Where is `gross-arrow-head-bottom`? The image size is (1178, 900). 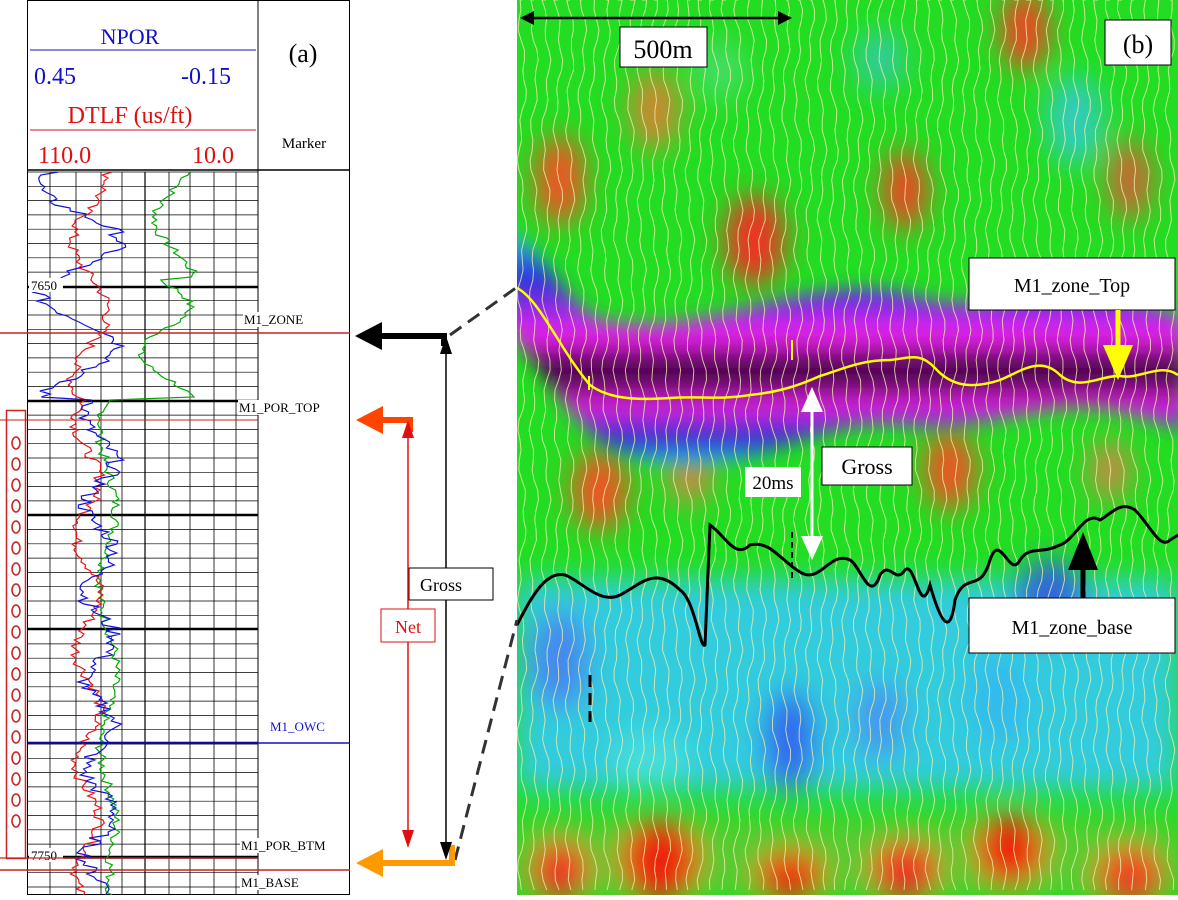 gross-arrow-head-bottom is located at coordinates (446, 851).